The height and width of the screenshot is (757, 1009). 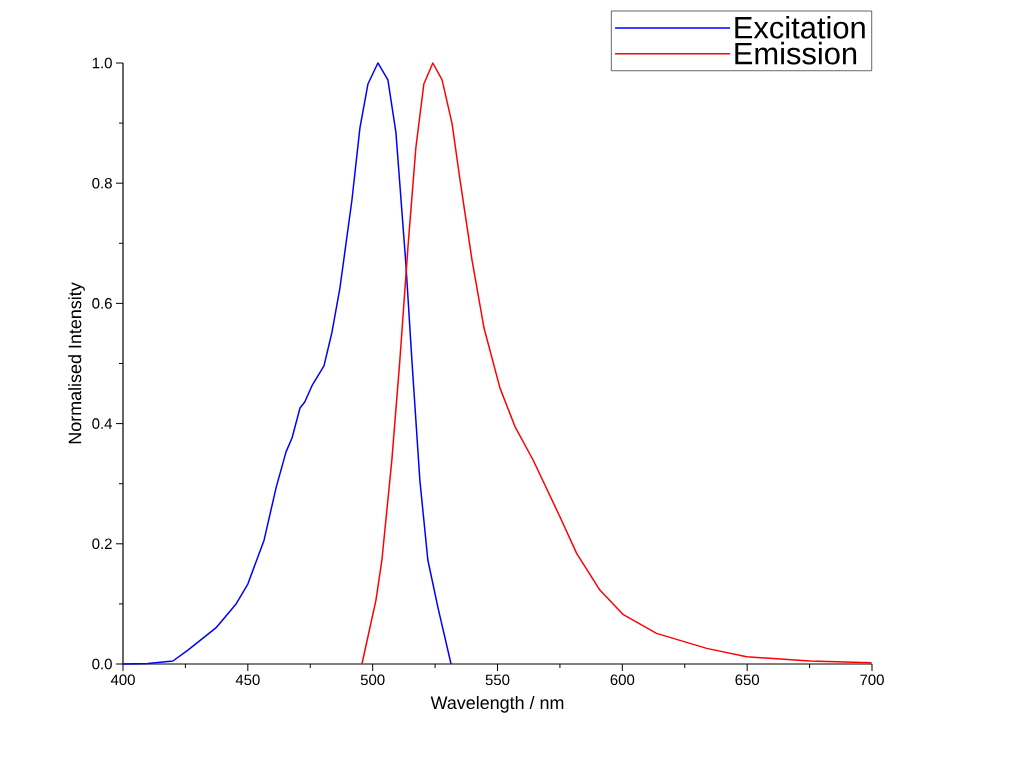 What do you see at coordinates (102, 183) in the screenshot?
I see `y-tick-label: 0.8` at bounding box center [102, 183].